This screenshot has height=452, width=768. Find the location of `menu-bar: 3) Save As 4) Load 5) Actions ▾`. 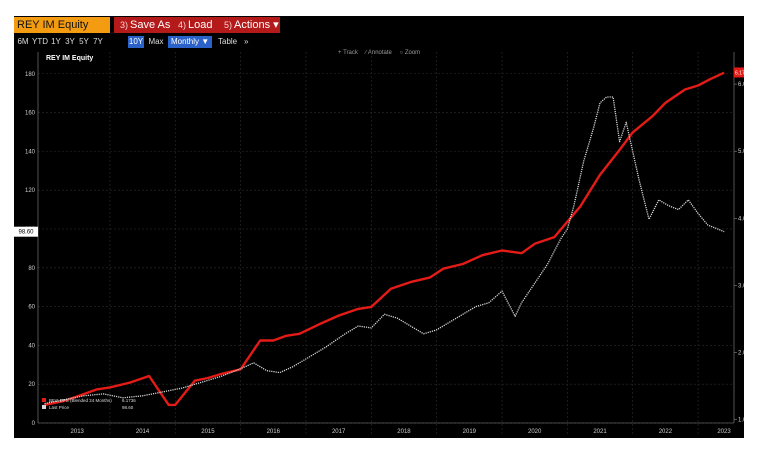

menu-bar: 3) Save As 4) Load 5) Actions ▾ is located at coordinates (197, 25).